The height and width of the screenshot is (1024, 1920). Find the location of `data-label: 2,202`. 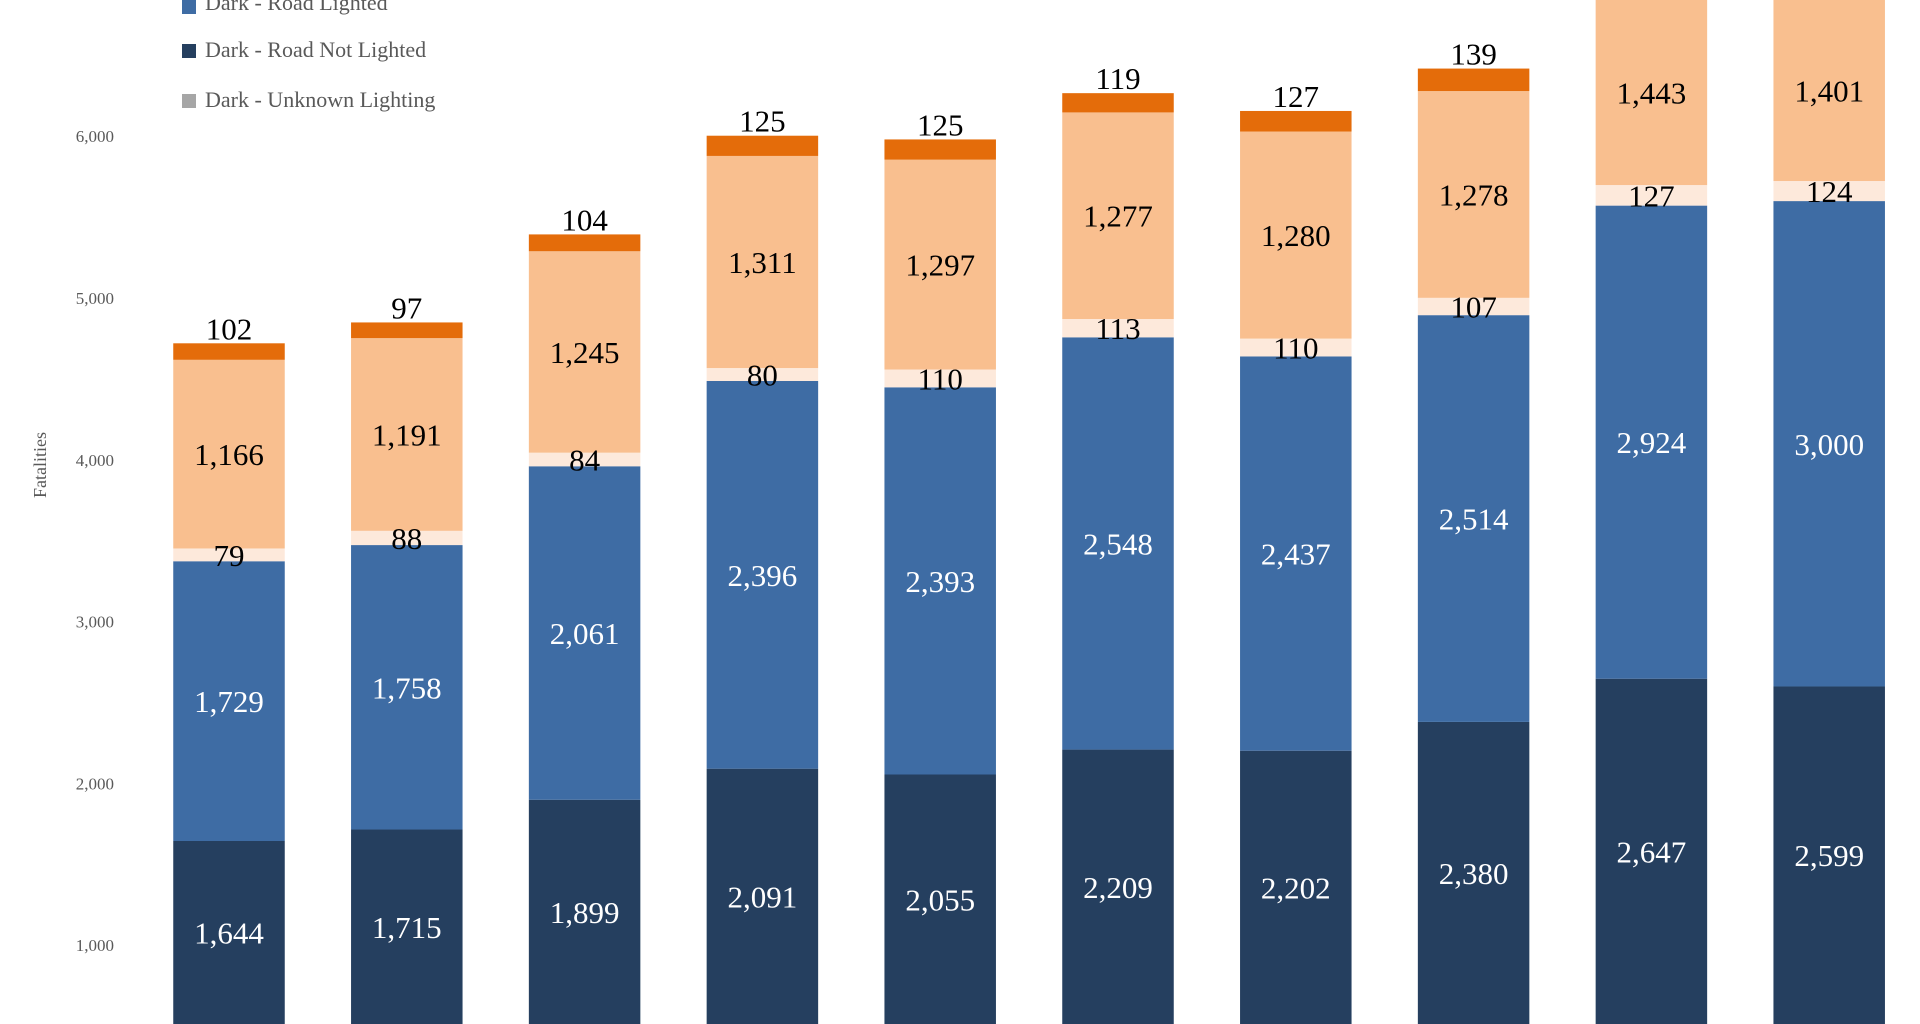

data-label: 2,202 is located at coordinates (1296, 887).